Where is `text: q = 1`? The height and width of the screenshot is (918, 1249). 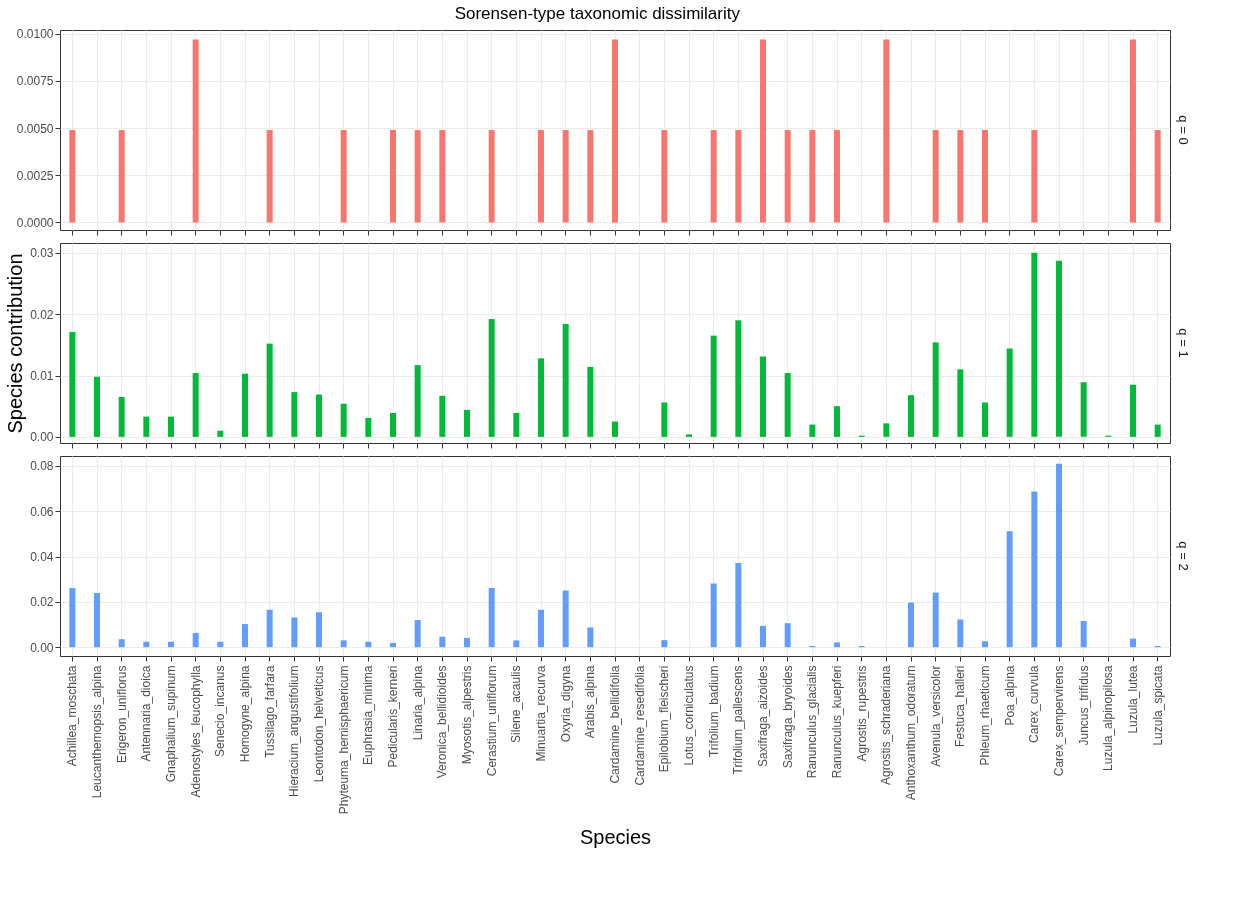
text: q = 1 is located at coordinates (1183, 343).